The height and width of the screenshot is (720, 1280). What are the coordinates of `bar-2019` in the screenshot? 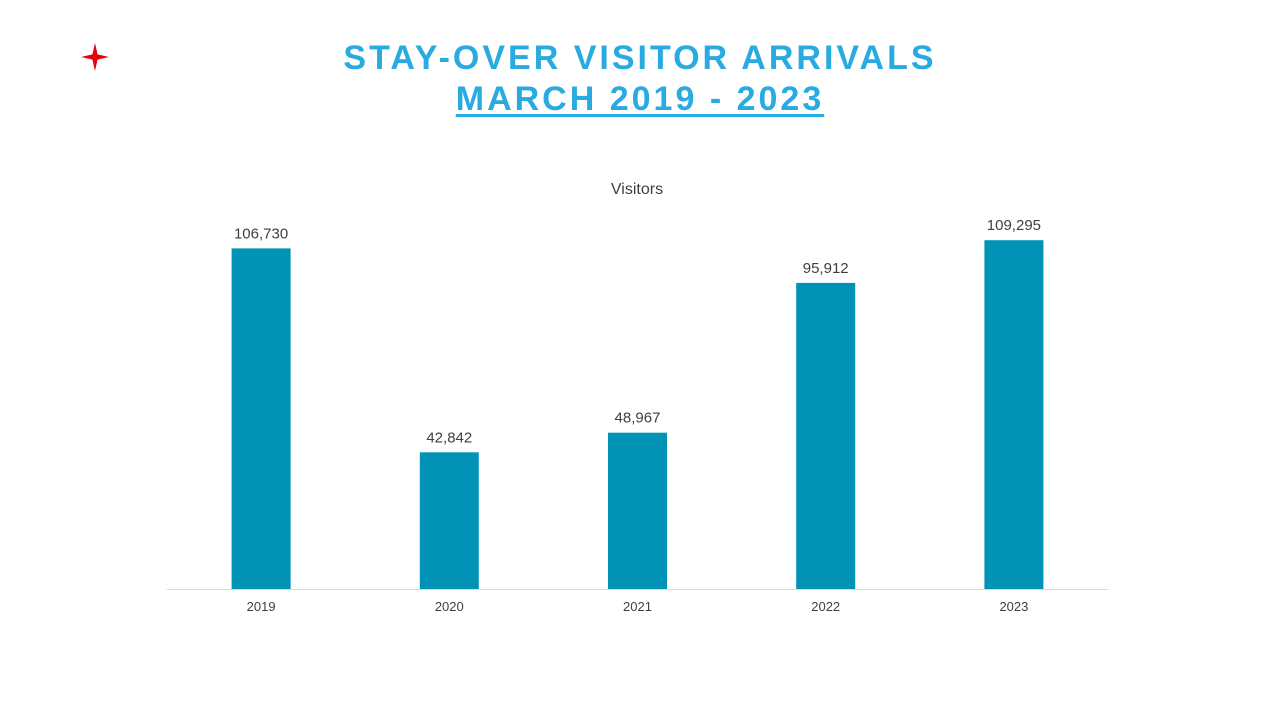 It's located at (261, 418).